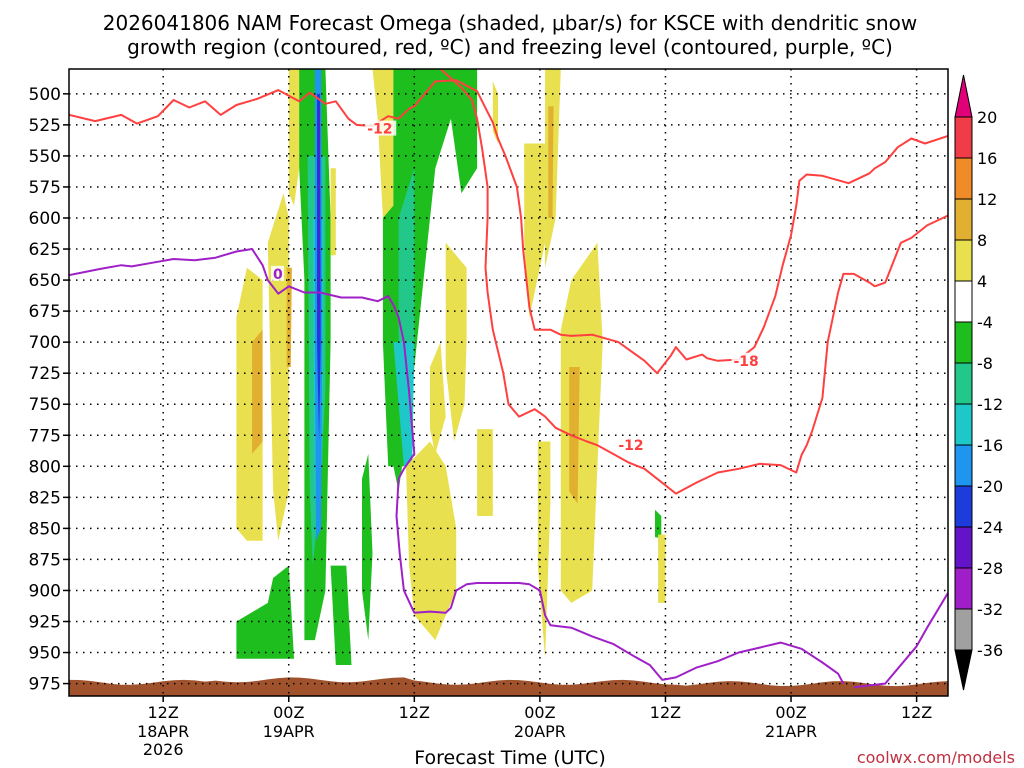  I want to click on contour-label-dgz-minus18: -18, so click(745, 362).